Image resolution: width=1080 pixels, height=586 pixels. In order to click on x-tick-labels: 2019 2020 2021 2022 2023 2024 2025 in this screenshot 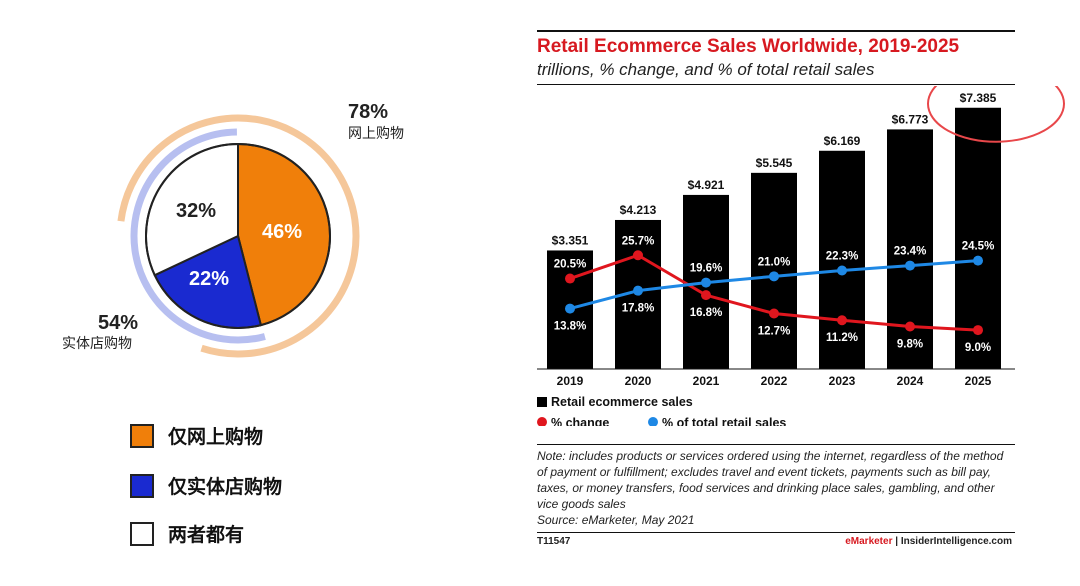, I will do `click(774, 381)`.